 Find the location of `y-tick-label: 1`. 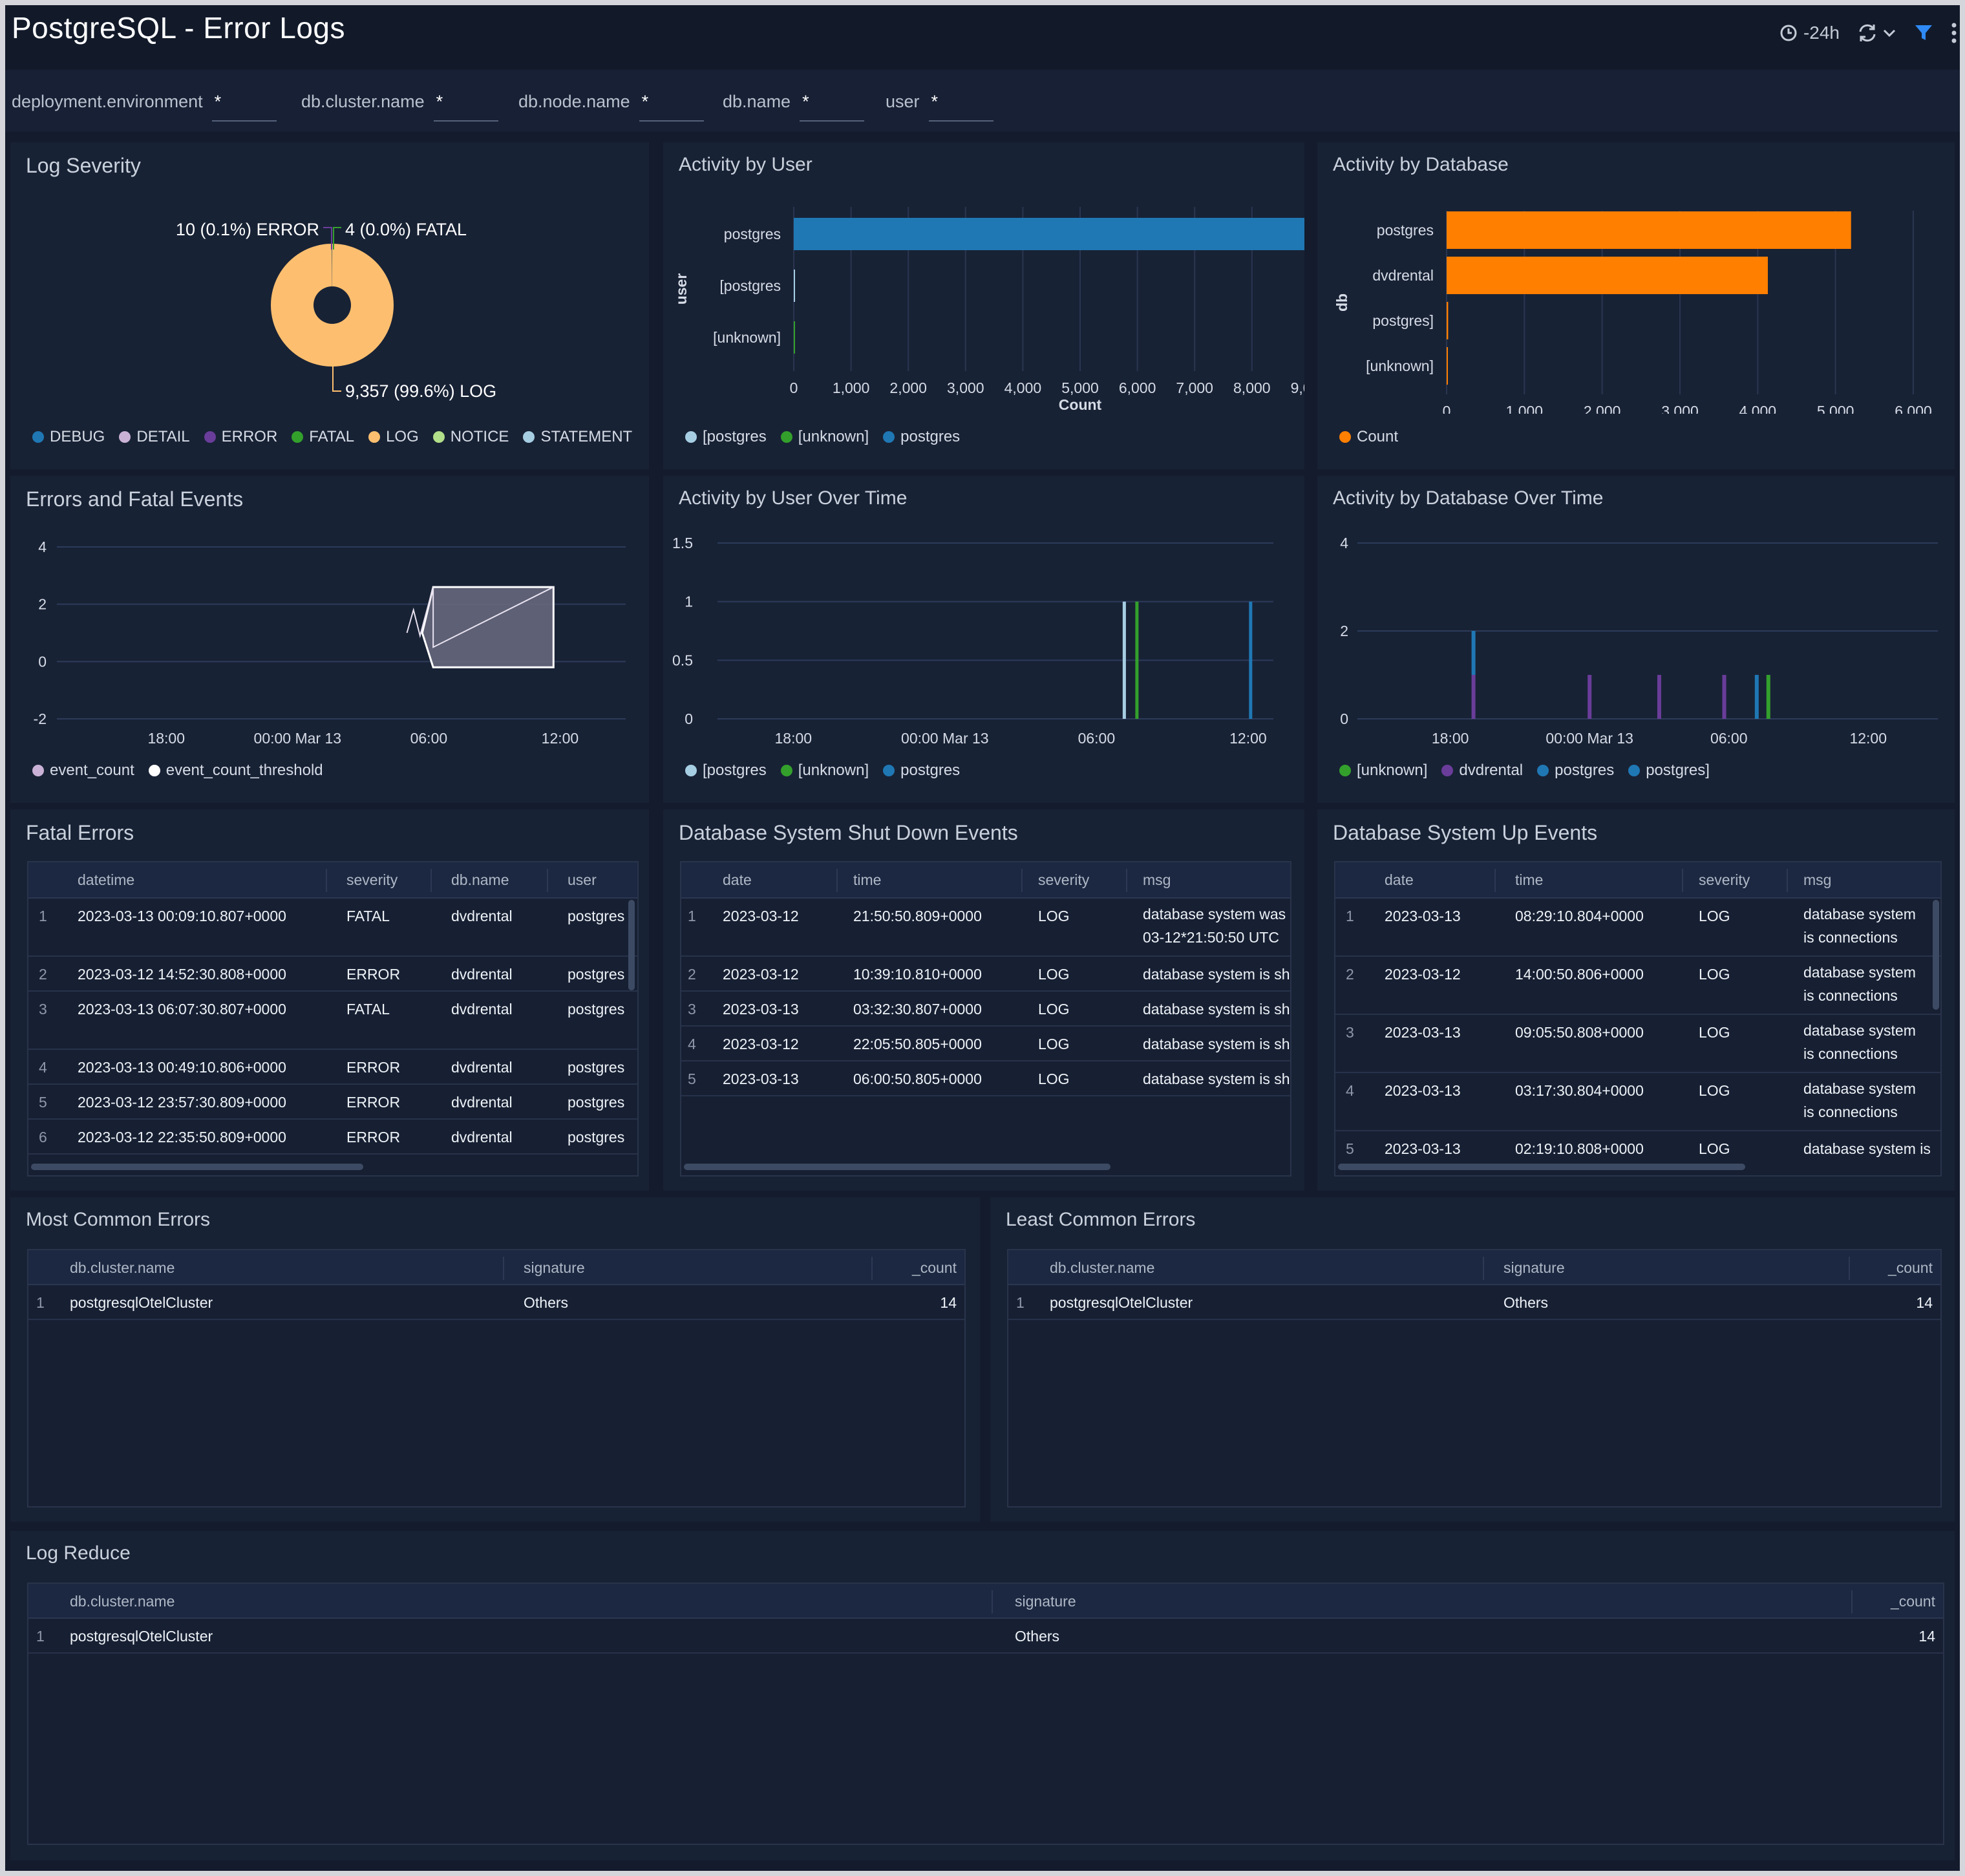

y-tick-label: 1 is located at coordinates (689, 601).